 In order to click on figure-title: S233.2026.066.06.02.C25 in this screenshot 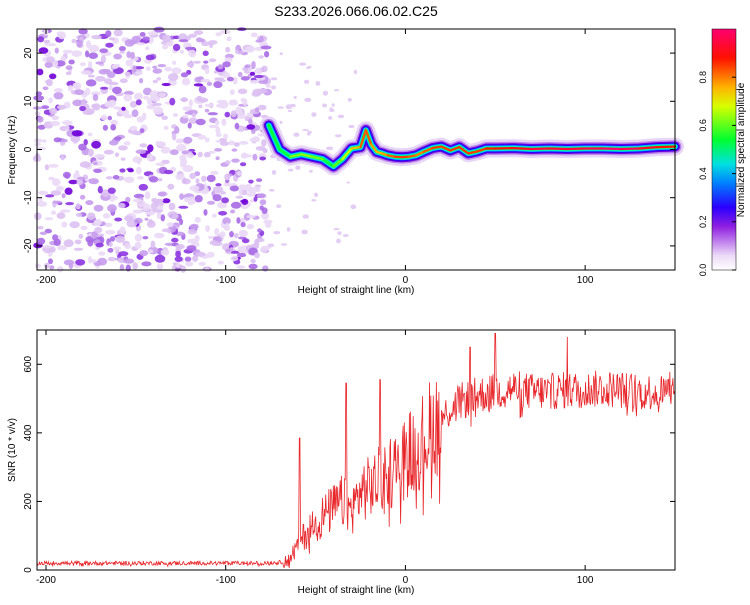, I will do `click(356, 11)`.